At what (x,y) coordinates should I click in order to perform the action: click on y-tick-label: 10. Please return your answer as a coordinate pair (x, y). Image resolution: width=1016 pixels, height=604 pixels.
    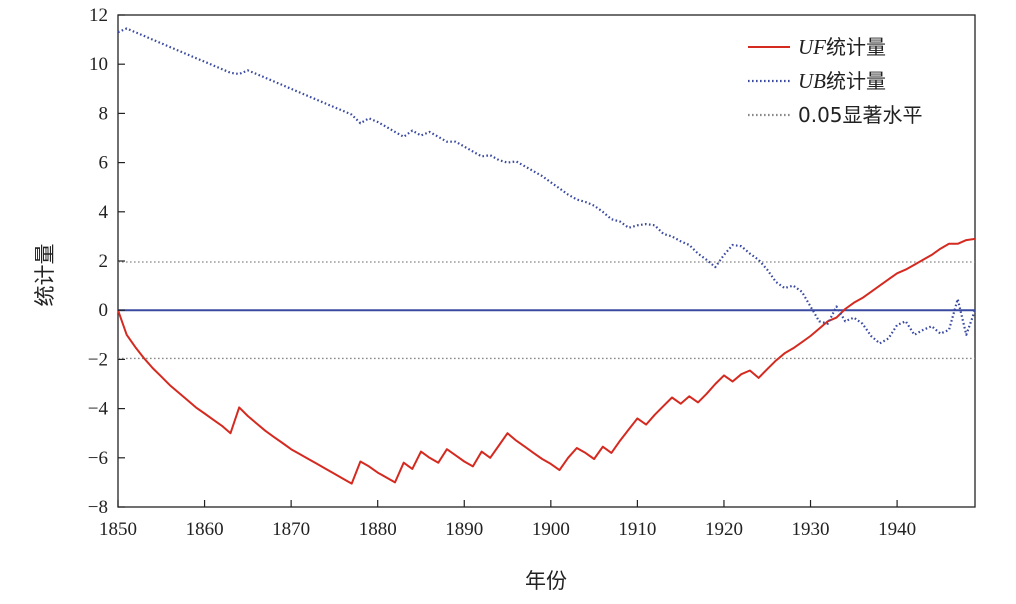
    Looking at the image, I should click on (98, 64).